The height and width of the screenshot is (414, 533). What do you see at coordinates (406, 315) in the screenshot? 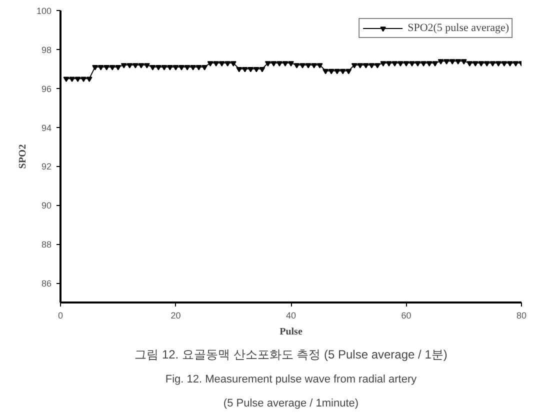
I see `x-tick-label: 60` at bounding box center [406, 315].